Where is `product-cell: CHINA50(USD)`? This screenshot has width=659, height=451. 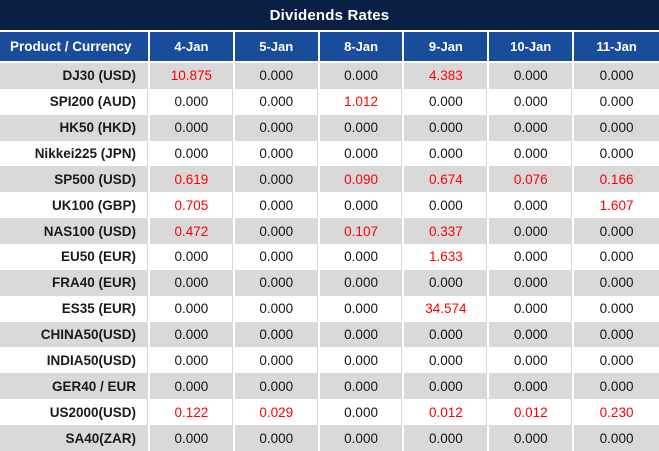 product-cell: CHINA50(USD) is located at coordinates (75, 334).